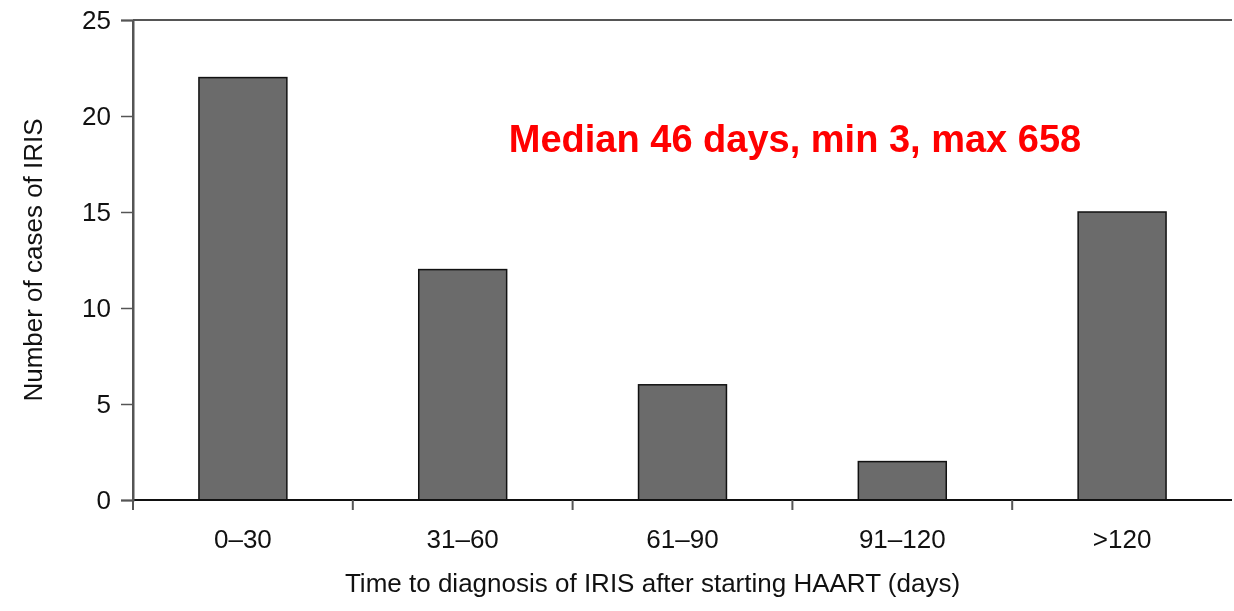 This screenshot has width=1234, height=611. I want to click on x-tick-label: 31–60, so click(462, 539).